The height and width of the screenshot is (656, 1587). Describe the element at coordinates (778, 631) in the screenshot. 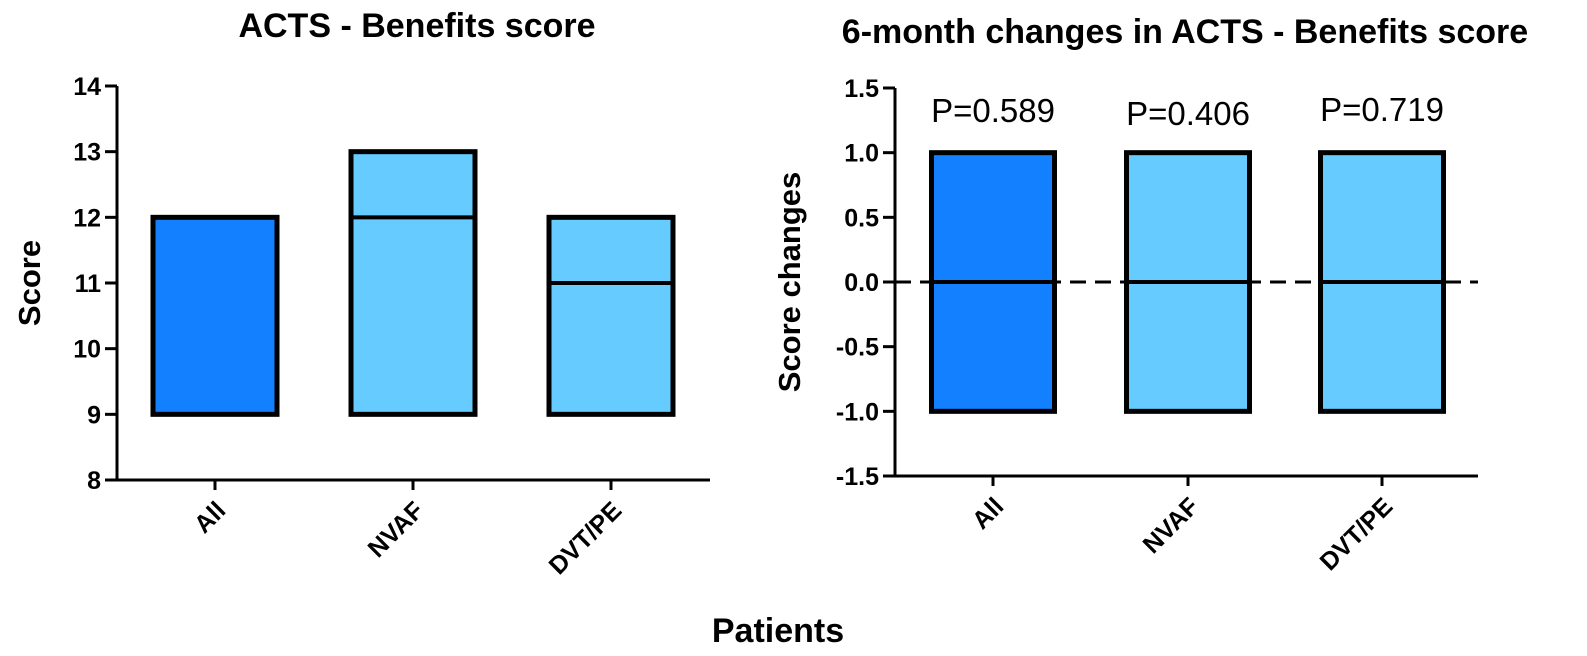

I see `shared-x-axis-title: Patients` at that location.